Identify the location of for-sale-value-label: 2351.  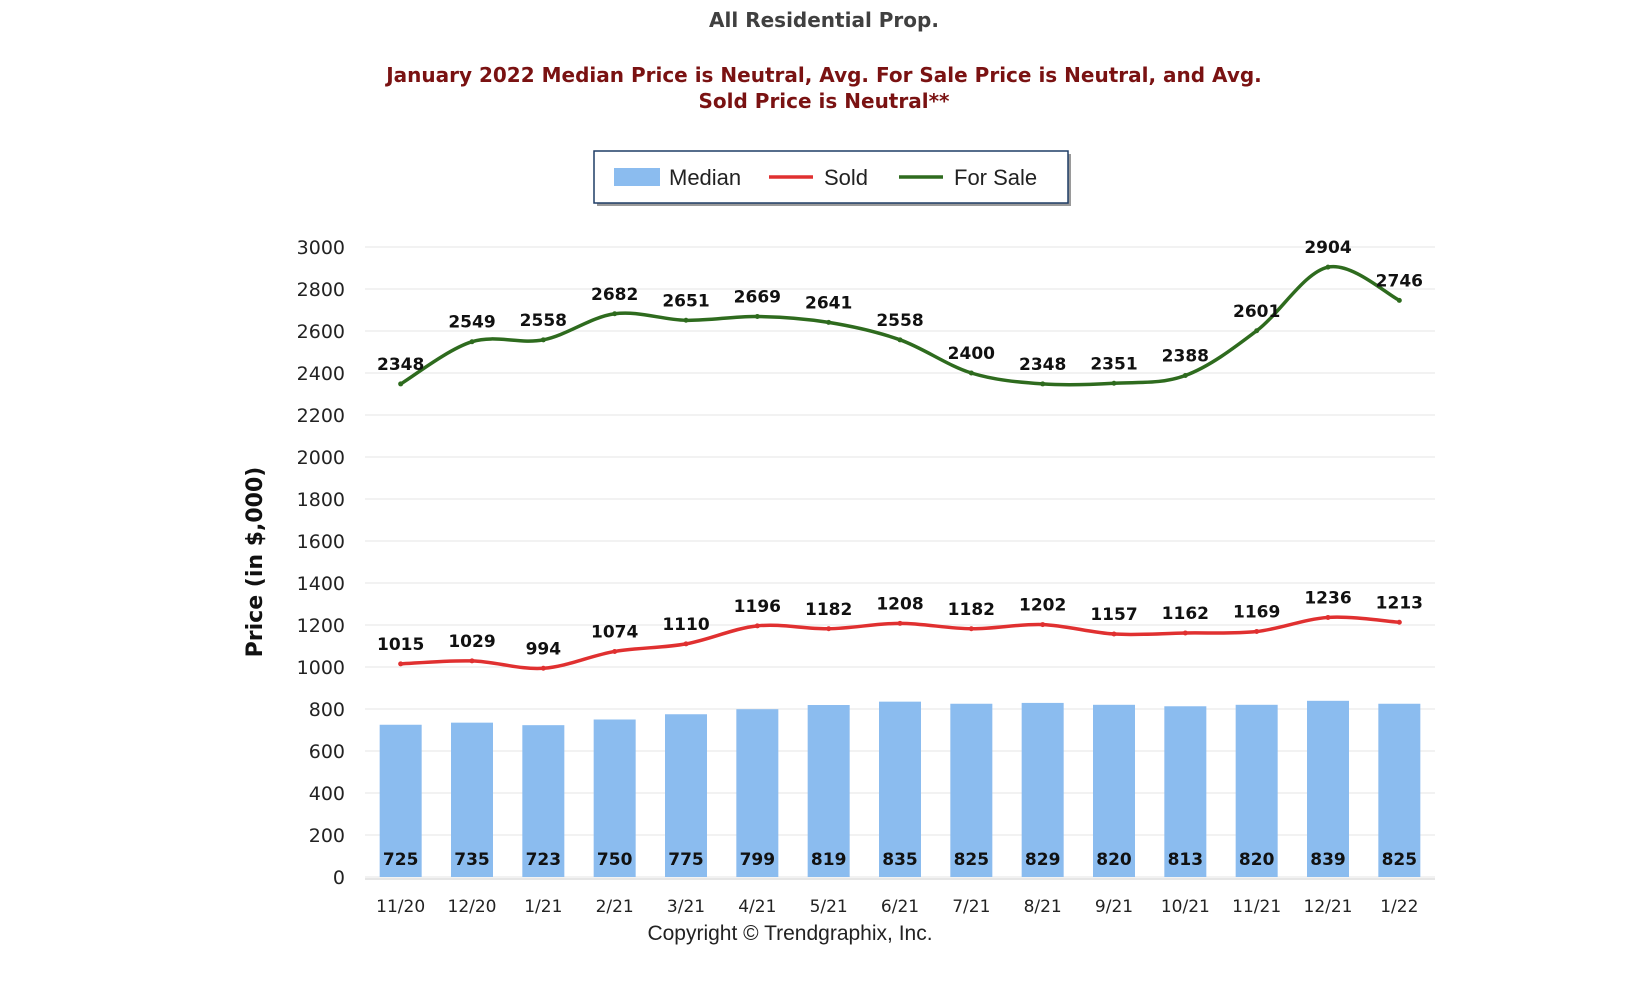
(1113, 364).